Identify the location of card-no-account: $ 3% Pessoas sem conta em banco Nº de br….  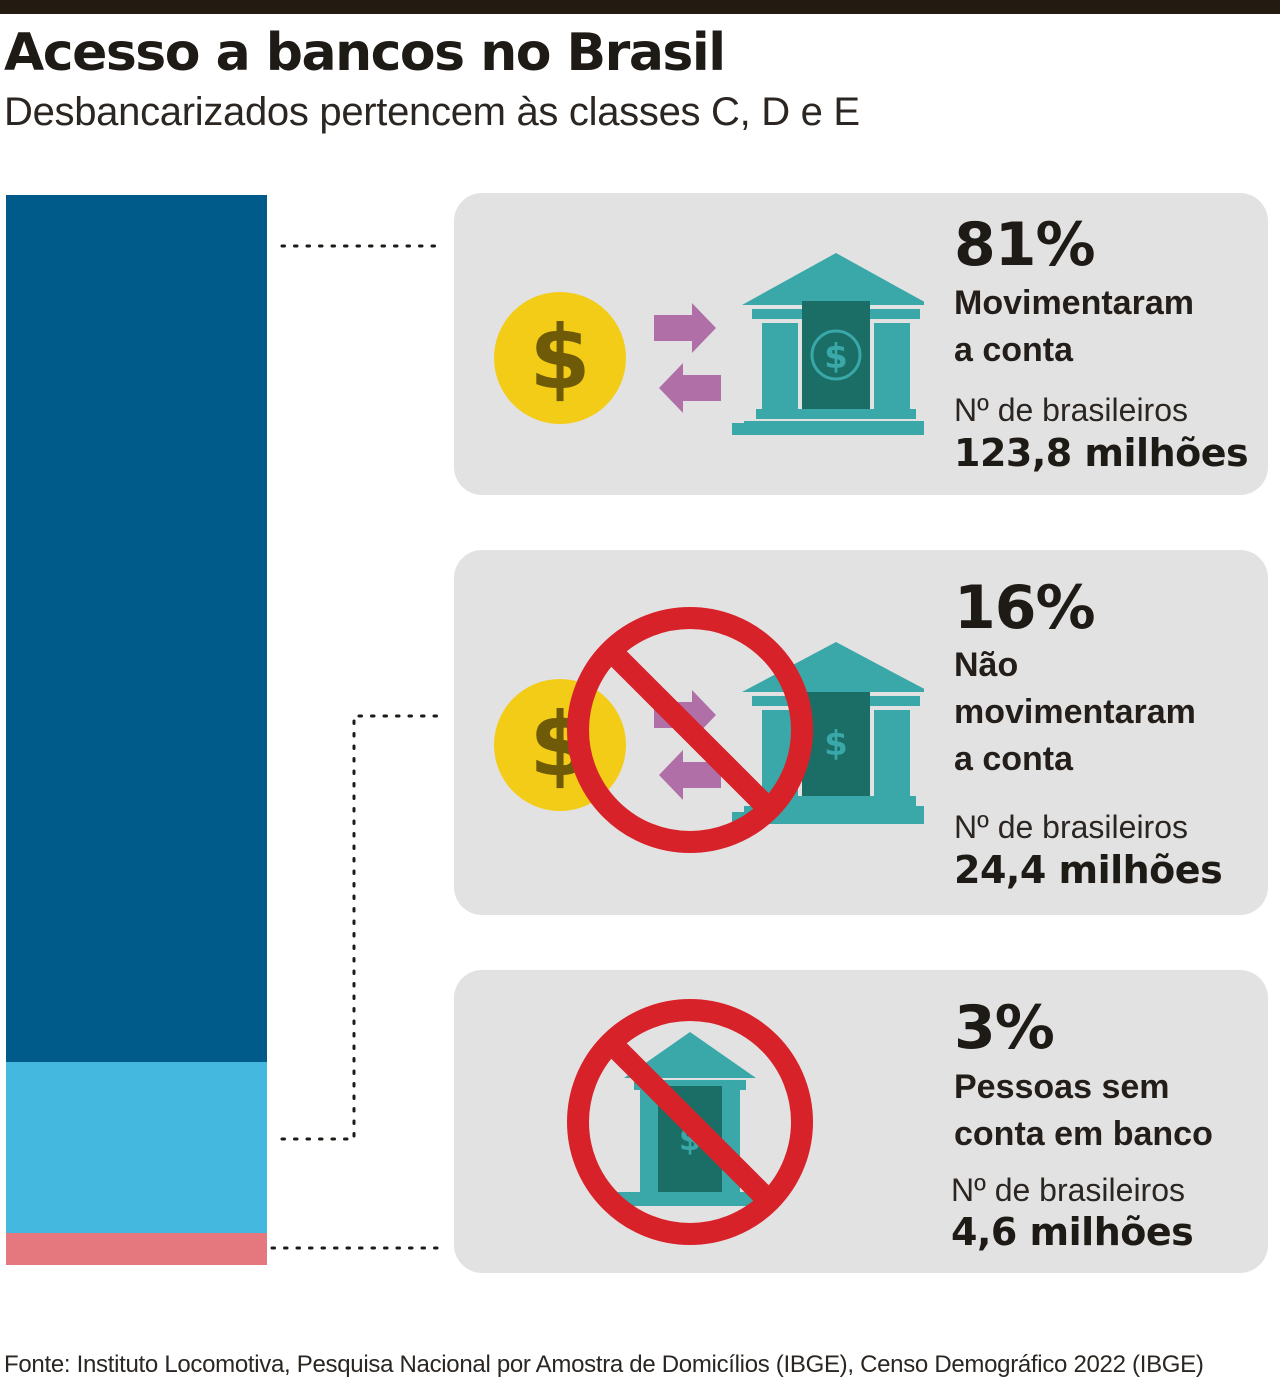
(861, 1121).